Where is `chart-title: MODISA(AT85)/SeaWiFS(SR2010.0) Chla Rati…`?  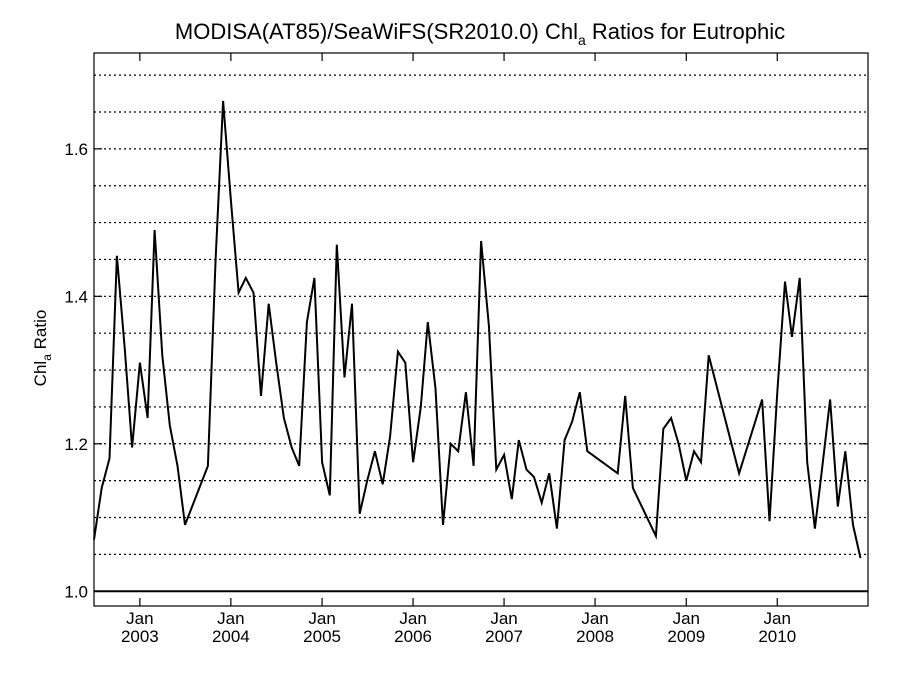
chart-title: MODISA(AT85)/SeaWiFS(SR2010.0) Chla Rati… is located at coordinates (480, 33).